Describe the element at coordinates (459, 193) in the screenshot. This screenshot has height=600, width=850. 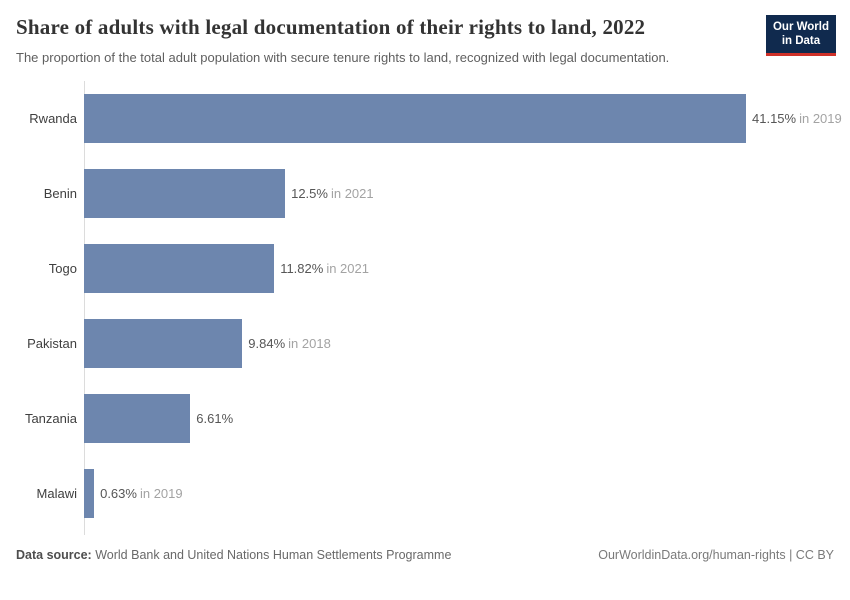
I see `bar-track: 12.5% in 2021` at that location.